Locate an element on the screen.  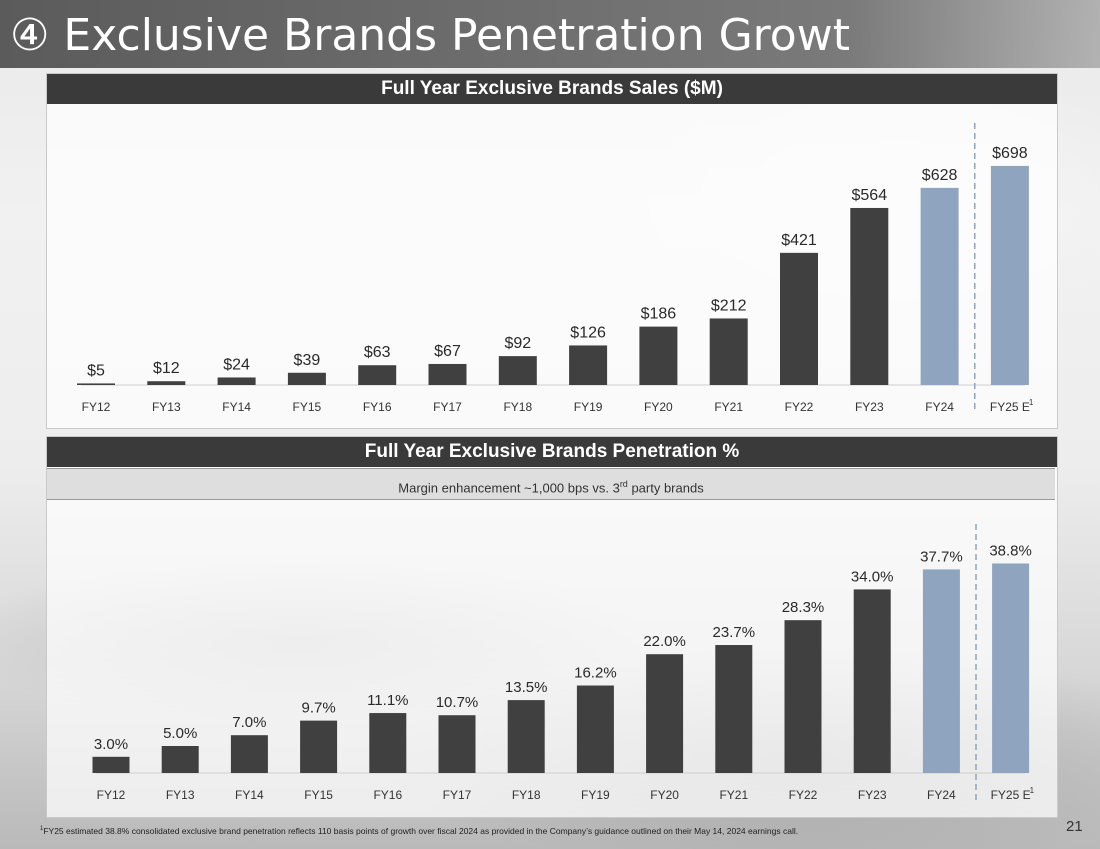
data-label: $698 is located at coordinates (1010, 153).